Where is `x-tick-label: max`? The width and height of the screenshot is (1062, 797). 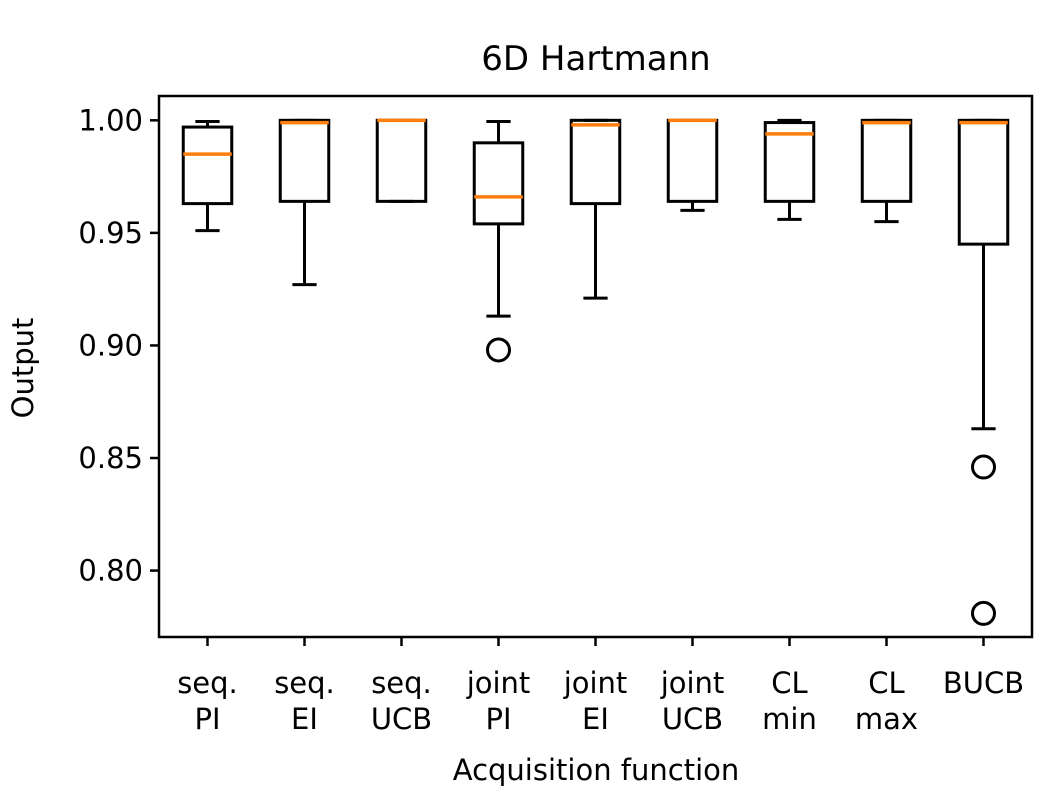
x-tick-label: max is located at coordinates (886, 719).